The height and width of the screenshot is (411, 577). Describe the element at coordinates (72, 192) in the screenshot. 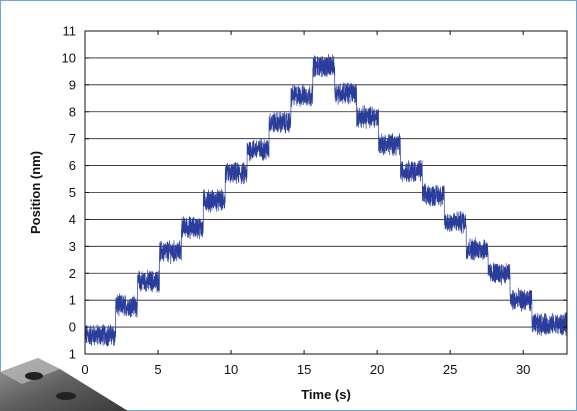

I see `y-tick-label: 5` at that location.